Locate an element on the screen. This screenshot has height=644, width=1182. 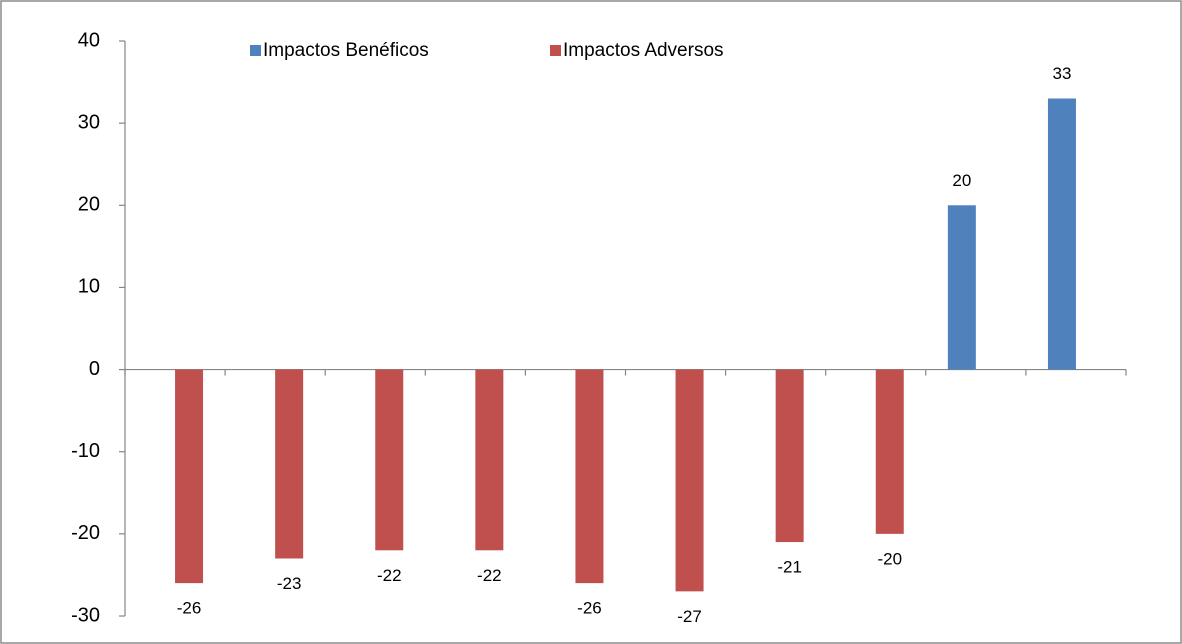
y-tick-label: -10 is located at coordinates (85, 451).